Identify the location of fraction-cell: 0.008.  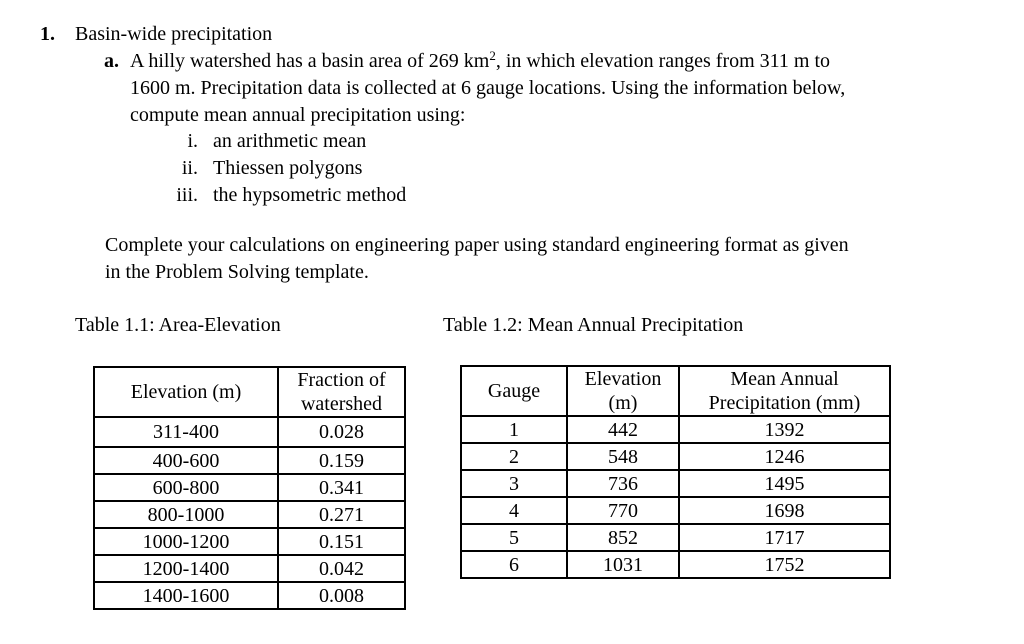
(341, 595).